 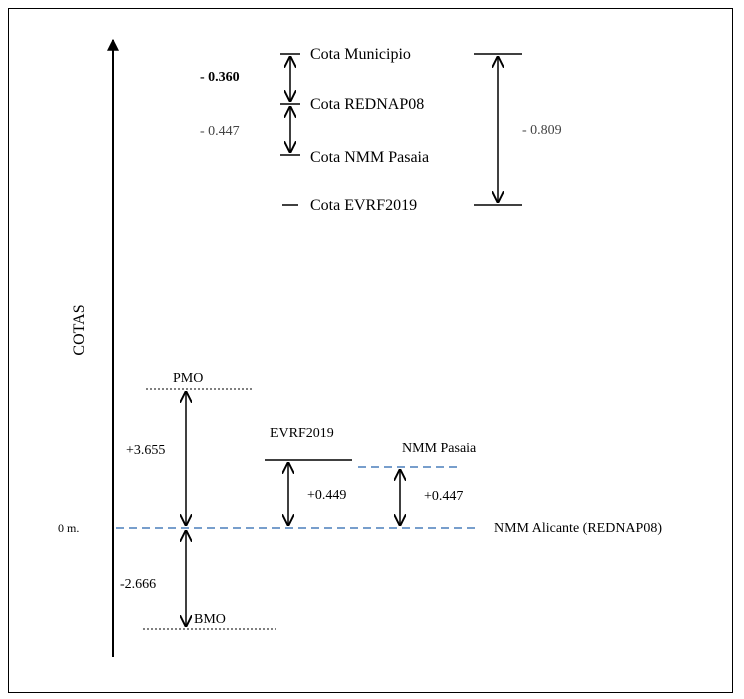 I want to click on municipio-evrf-diff: - 0.809, so click(x=542, y=130).